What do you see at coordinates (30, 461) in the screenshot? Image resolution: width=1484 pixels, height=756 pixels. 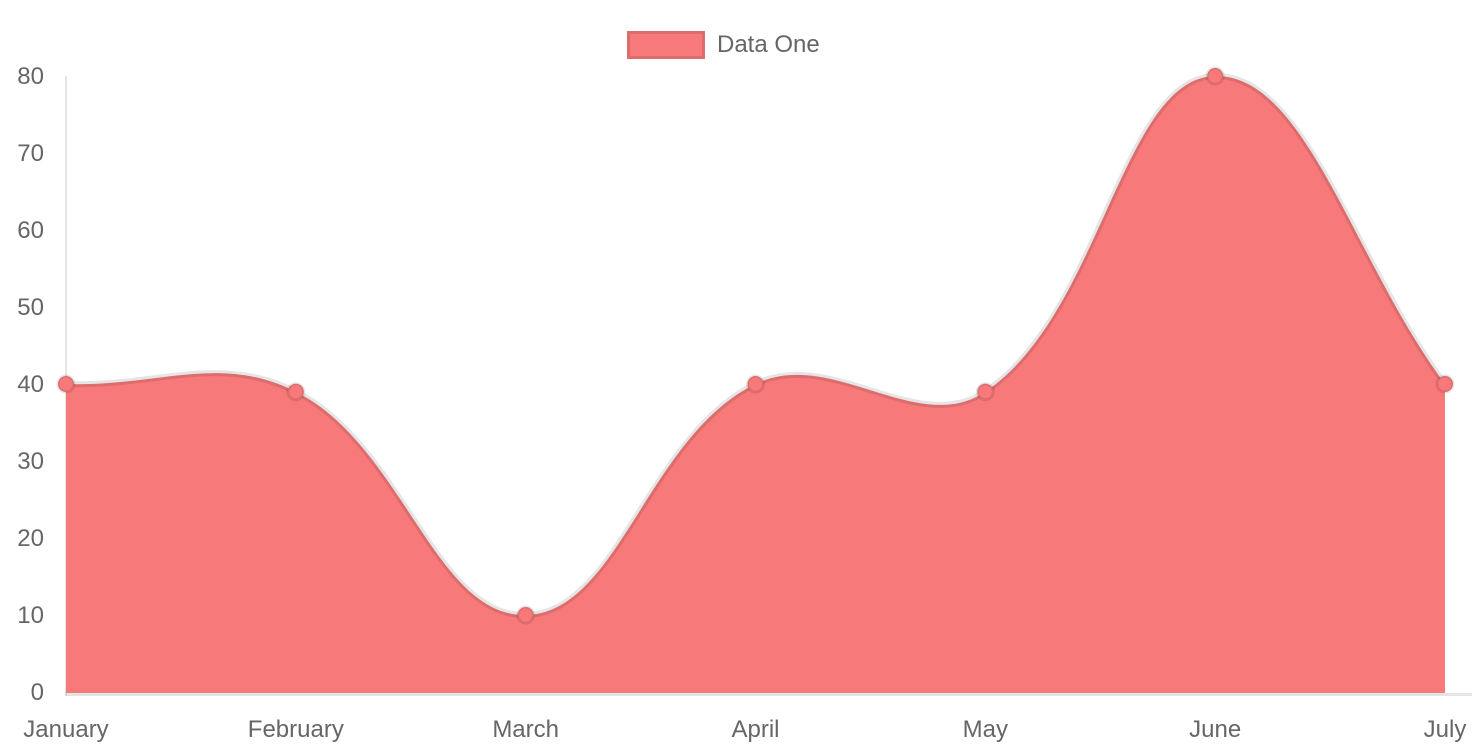 I see `y-tick-label: 30` at bounding box center [30, 461].